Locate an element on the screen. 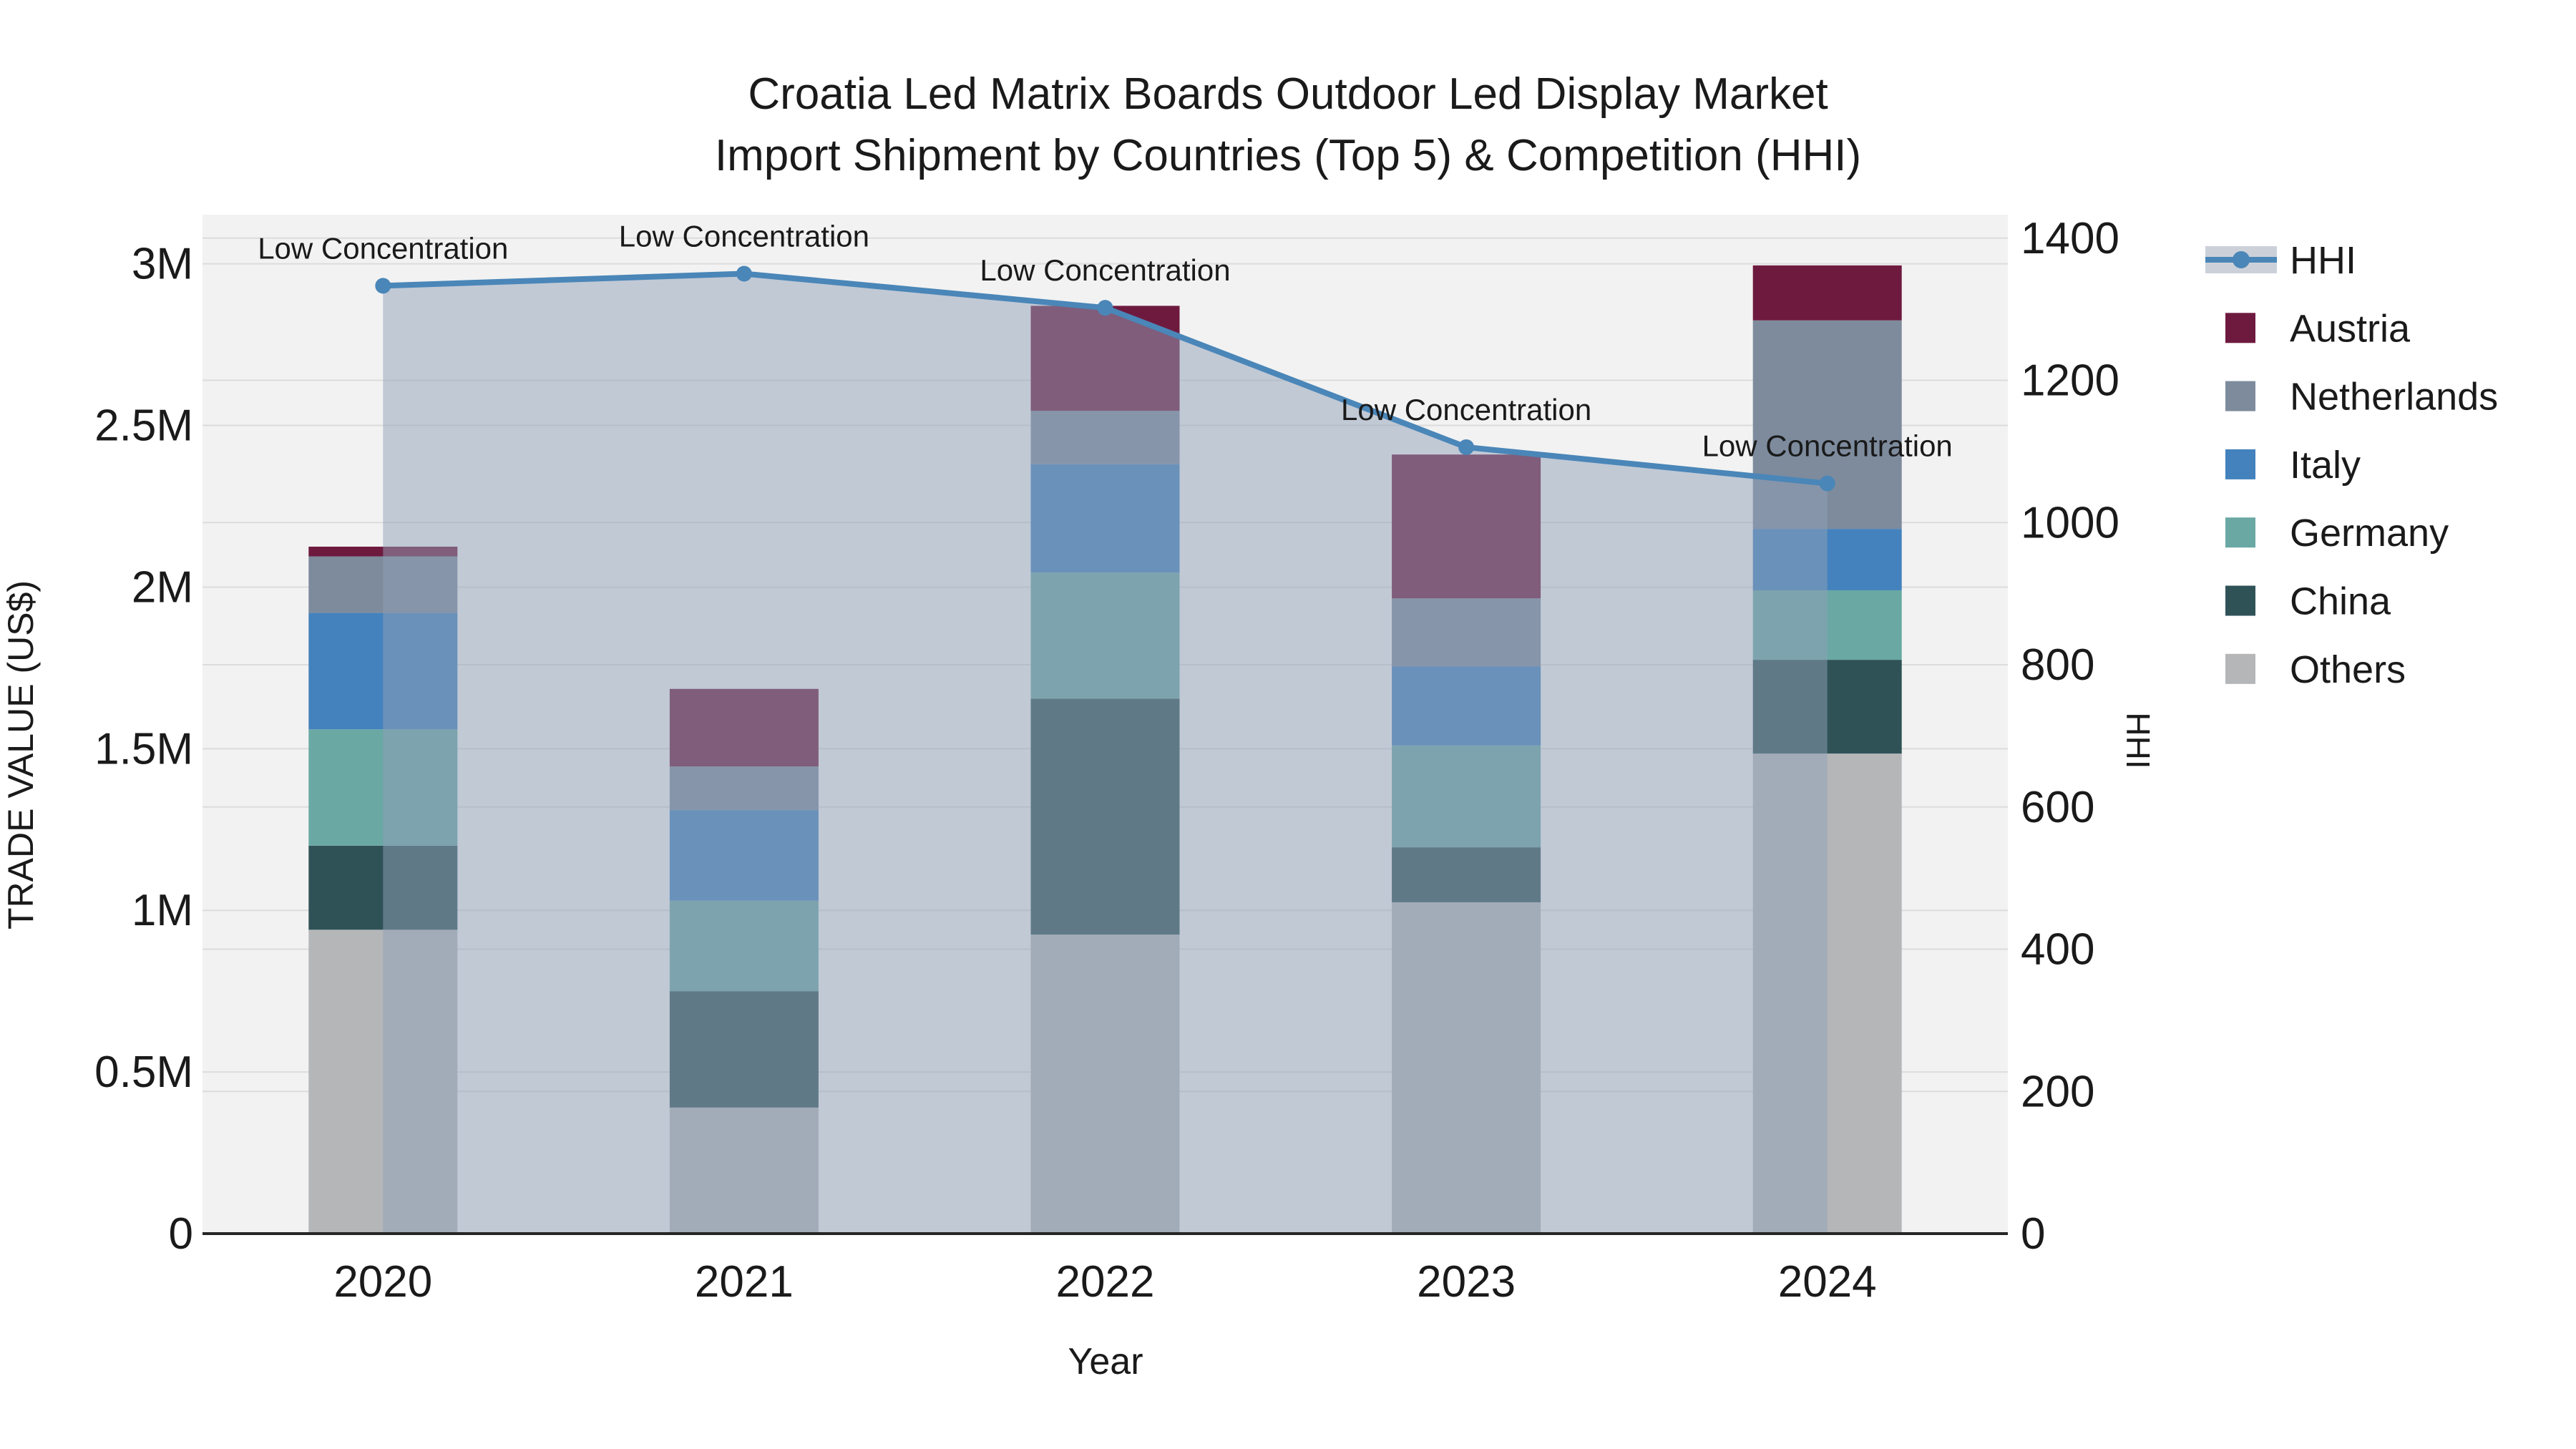  left-tick-label: 1M is located at coordinates (162, 911).